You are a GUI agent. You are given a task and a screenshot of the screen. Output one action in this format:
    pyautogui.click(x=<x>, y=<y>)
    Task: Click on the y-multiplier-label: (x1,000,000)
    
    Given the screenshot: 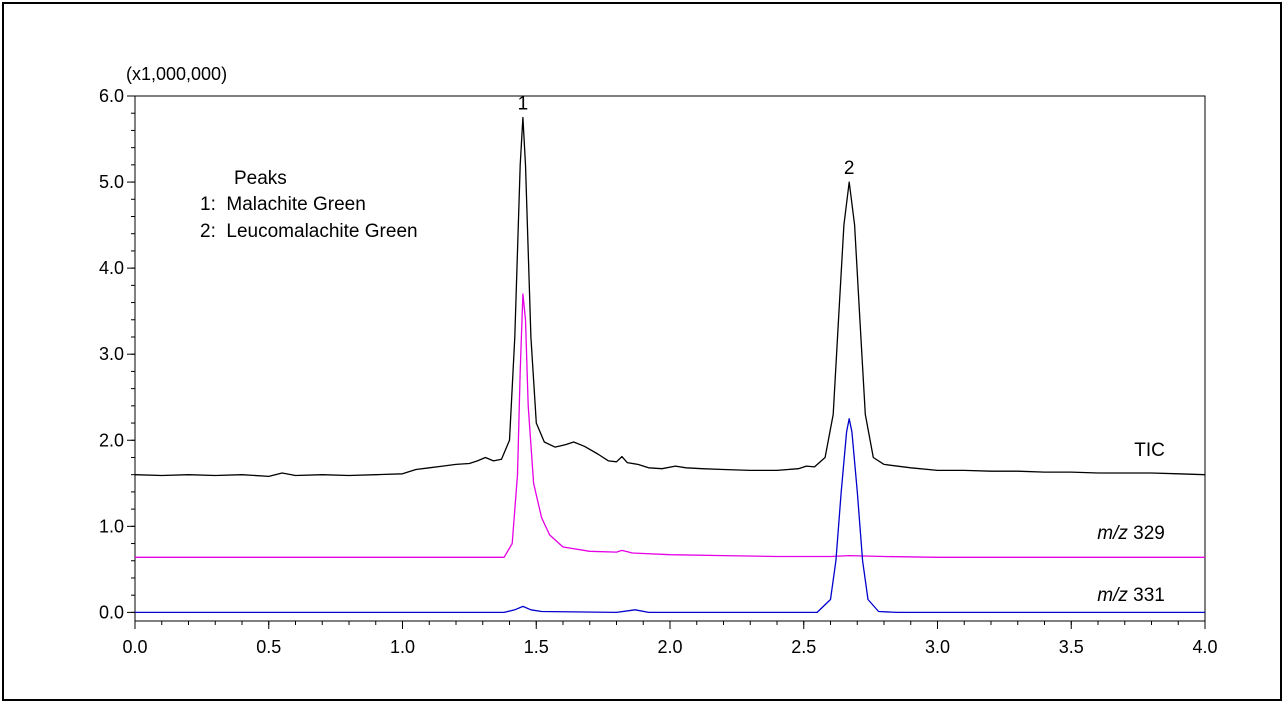 What is the action you would take?
    pyautogui.click(x=176, y=74)
    